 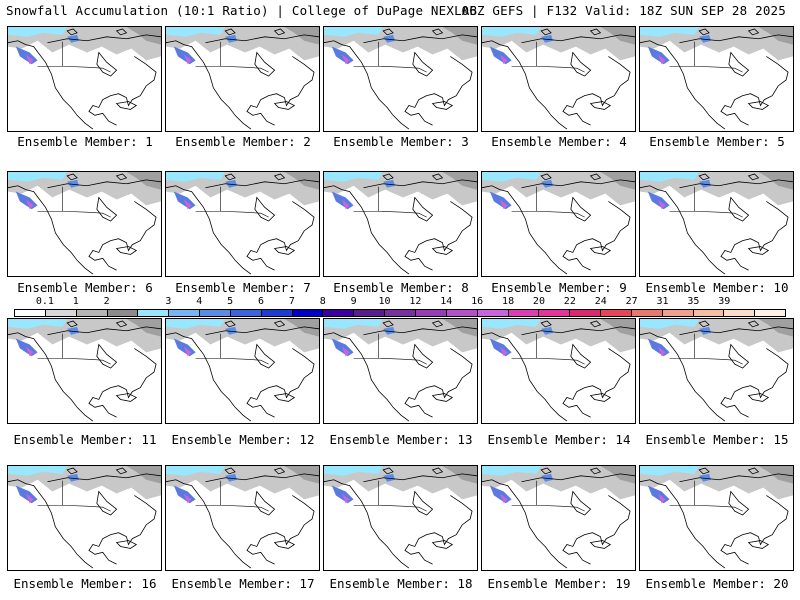 What do you see at coordinates (538, 301) in the screenshot?
I see `colorbar-tick-label: 20` at bounding box center [538, 301].